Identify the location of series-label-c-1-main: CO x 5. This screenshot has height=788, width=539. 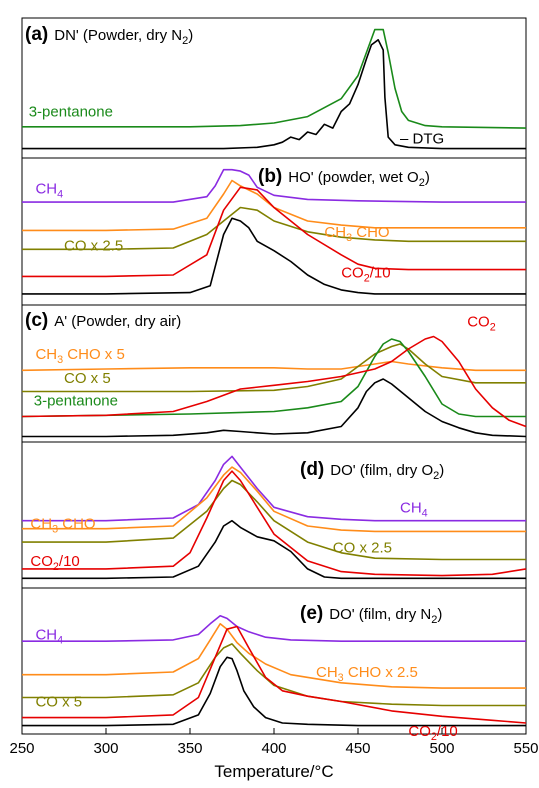
(87, 378).